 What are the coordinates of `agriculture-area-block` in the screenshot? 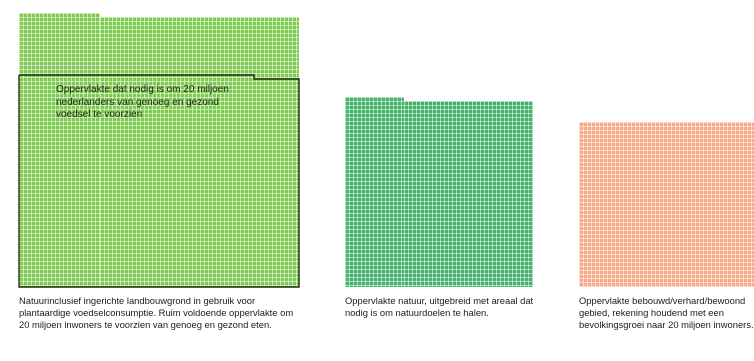 It's located at (59, 150).